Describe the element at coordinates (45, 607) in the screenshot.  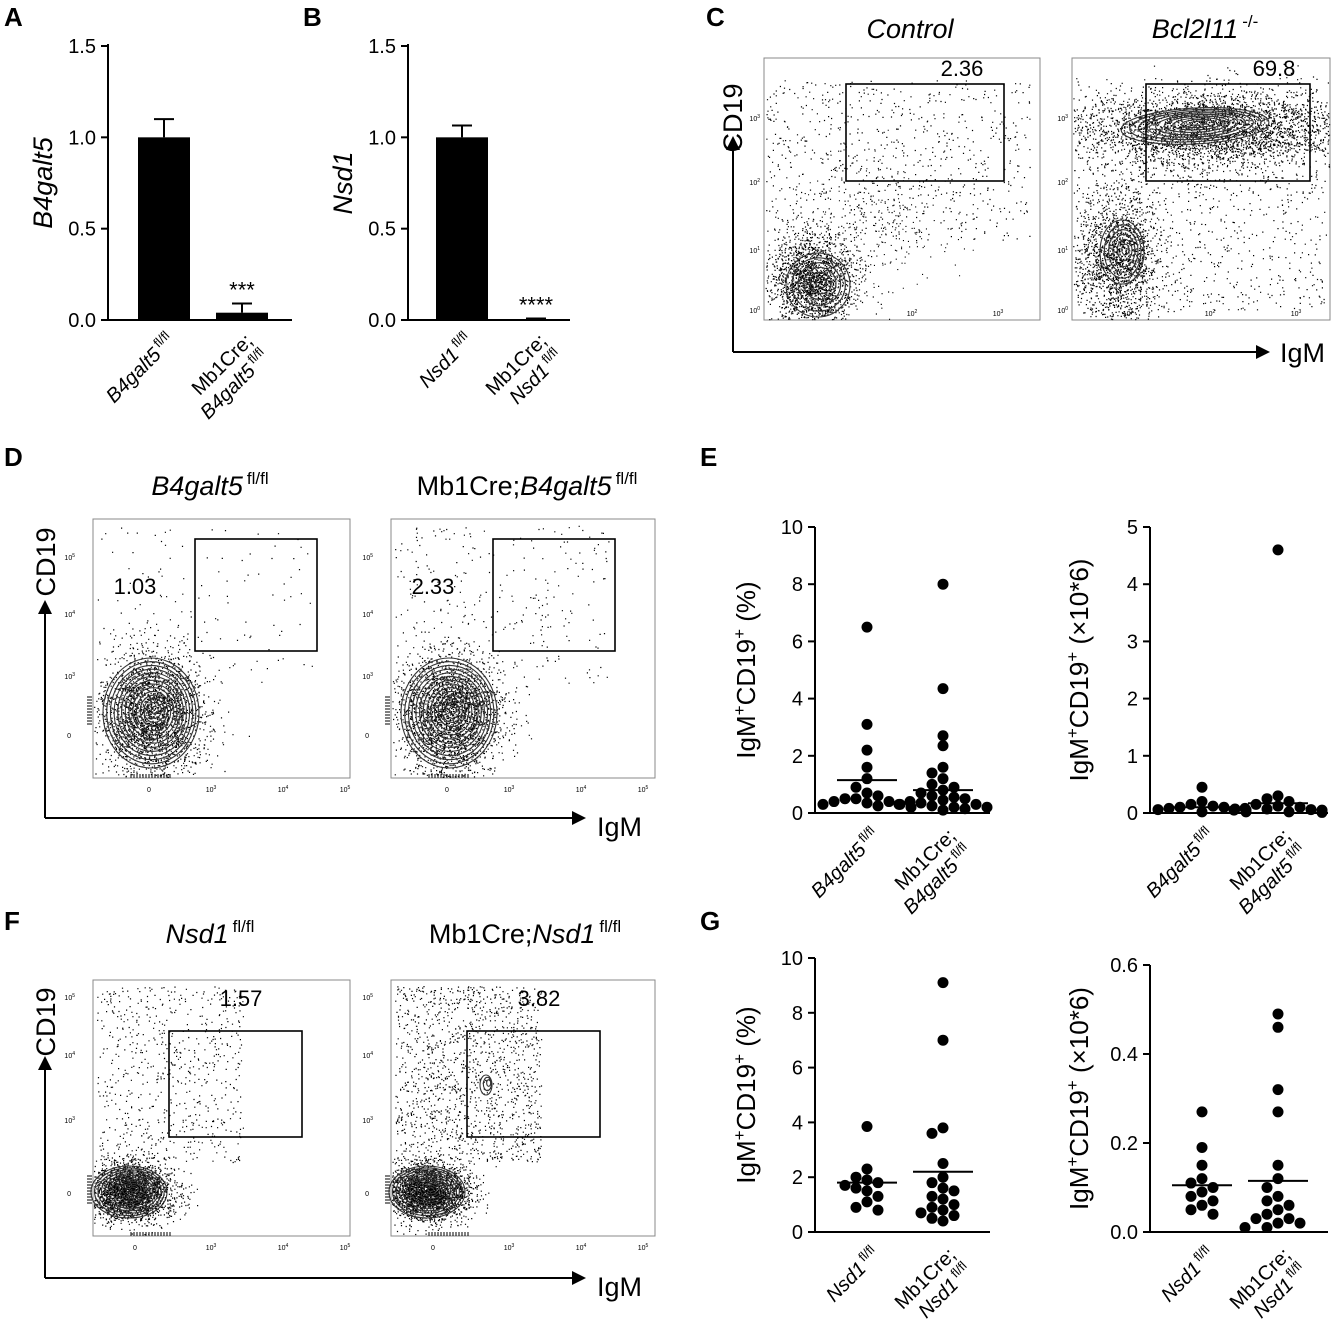
I see `y-axis-arrowhead` at that location.